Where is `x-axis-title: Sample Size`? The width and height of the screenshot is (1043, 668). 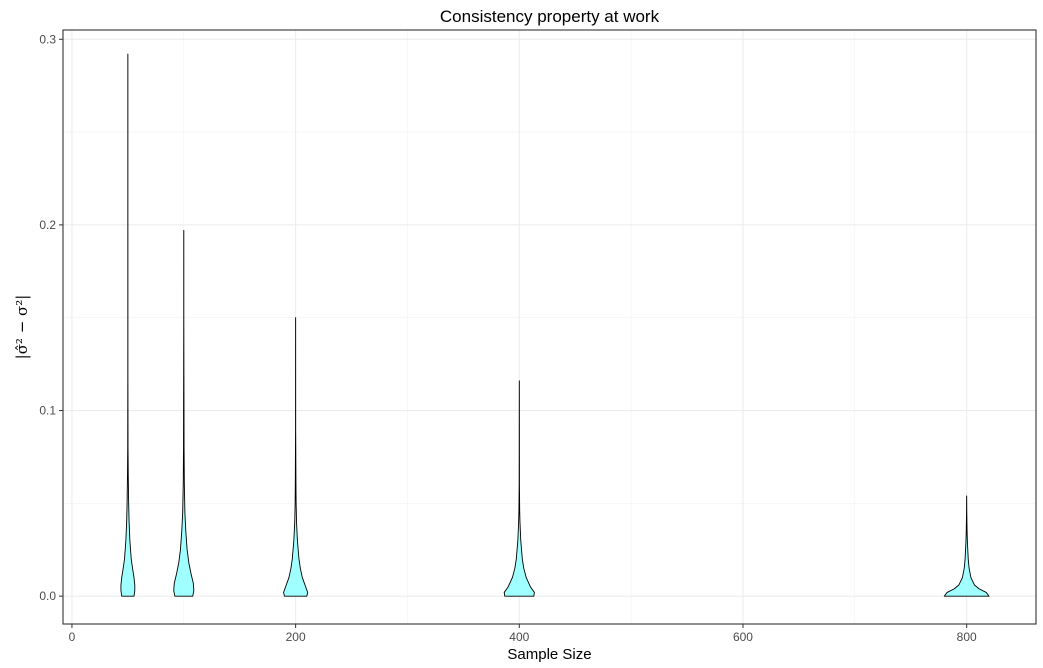 x-axis-title: Sample Size is located at coordinates (549, 654).